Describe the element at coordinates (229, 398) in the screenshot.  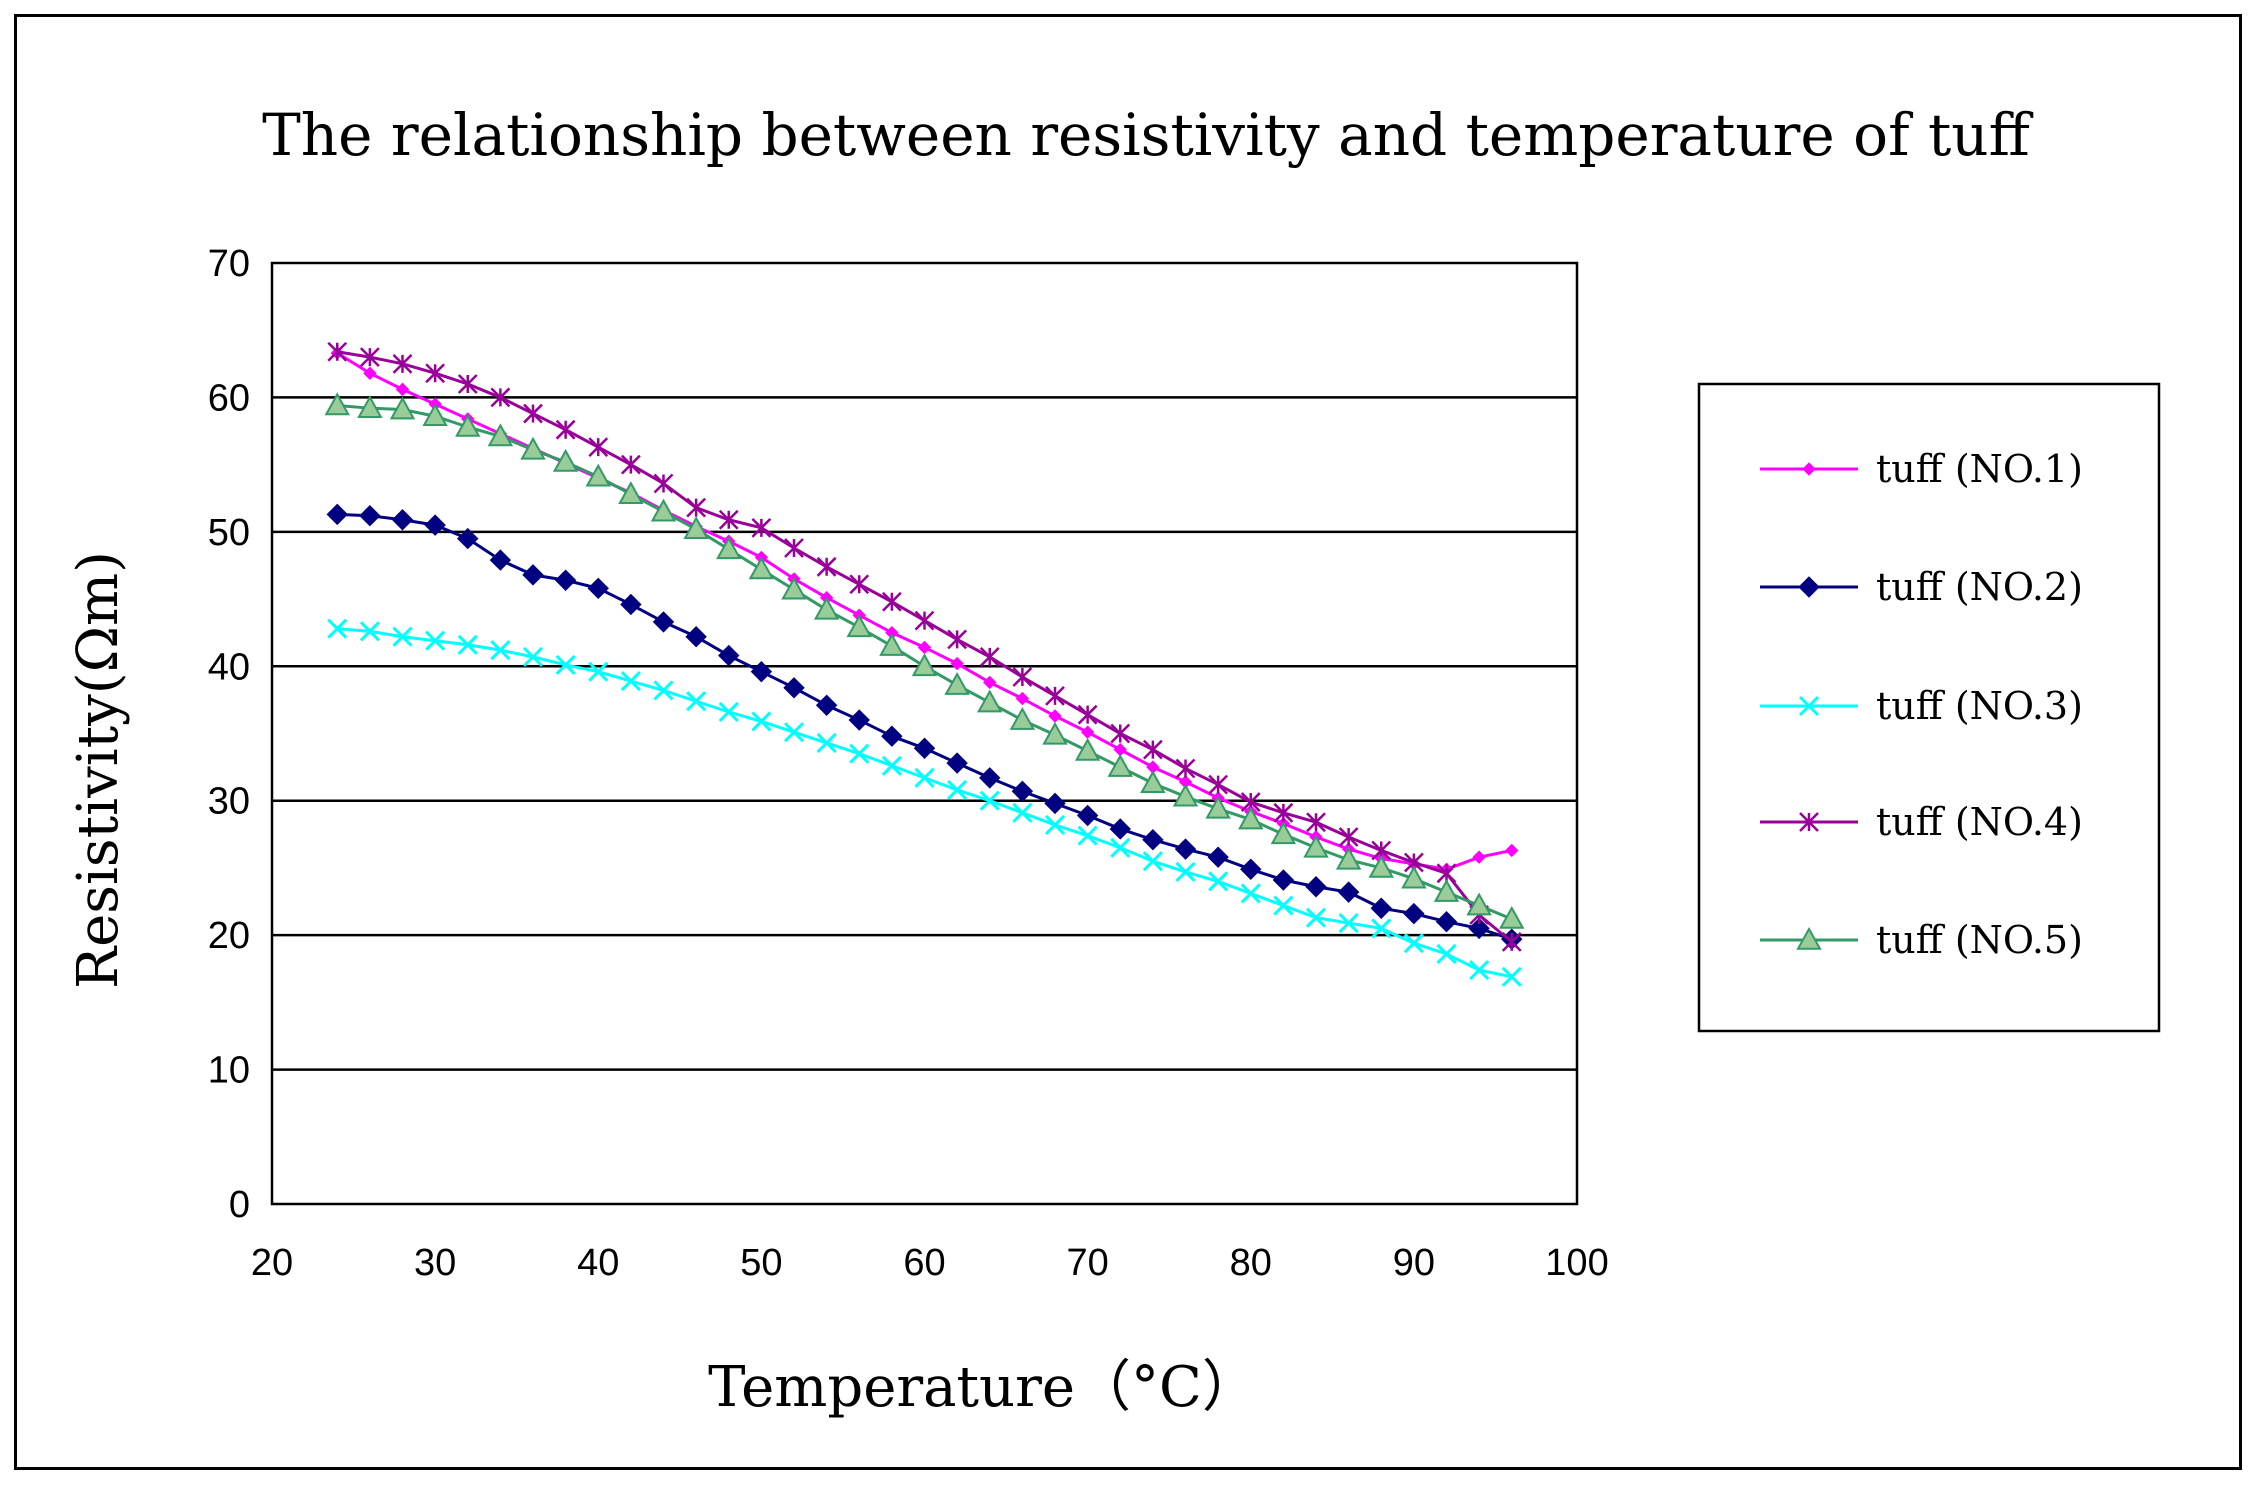
I see `y-tick-label: 60` at that location.